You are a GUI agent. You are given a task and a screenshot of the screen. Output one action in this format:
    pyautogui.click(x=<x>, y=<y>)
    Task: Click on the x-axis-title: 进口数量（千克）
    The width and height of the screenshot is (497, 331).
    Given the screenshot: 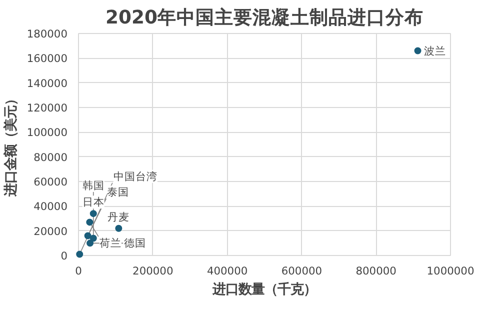 What is the action you would take?
    pyautogui.click(x=264, y=290)
    